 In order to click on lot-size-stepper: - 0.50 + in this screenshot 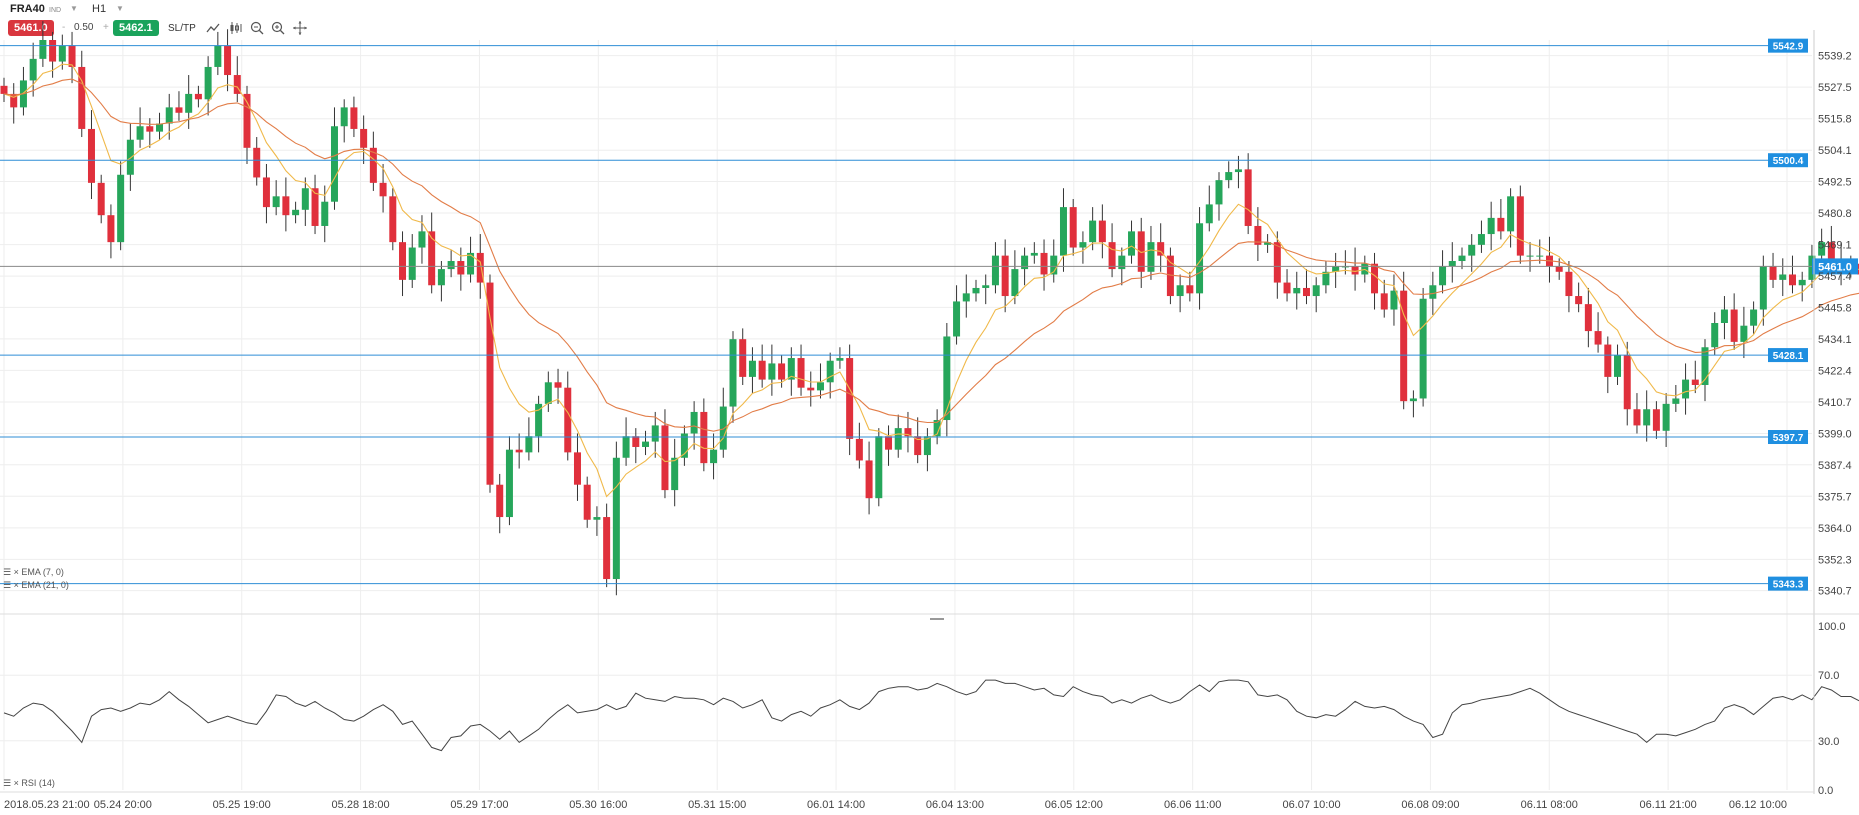, I will do `click(85, 28)`.